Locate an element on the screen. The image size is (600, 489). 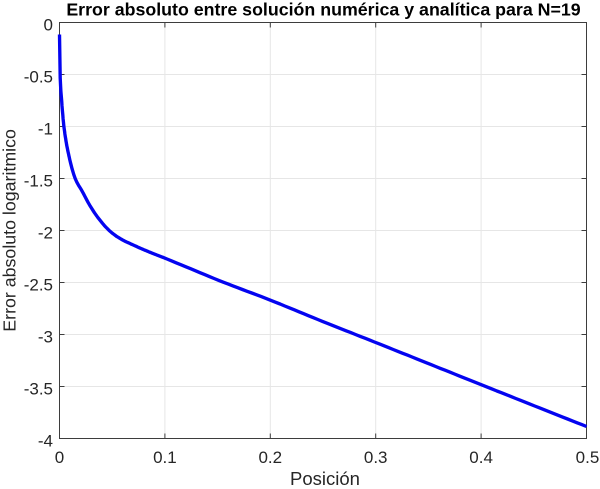
svg-text: -1.5 is located at coordinates (38, 180).